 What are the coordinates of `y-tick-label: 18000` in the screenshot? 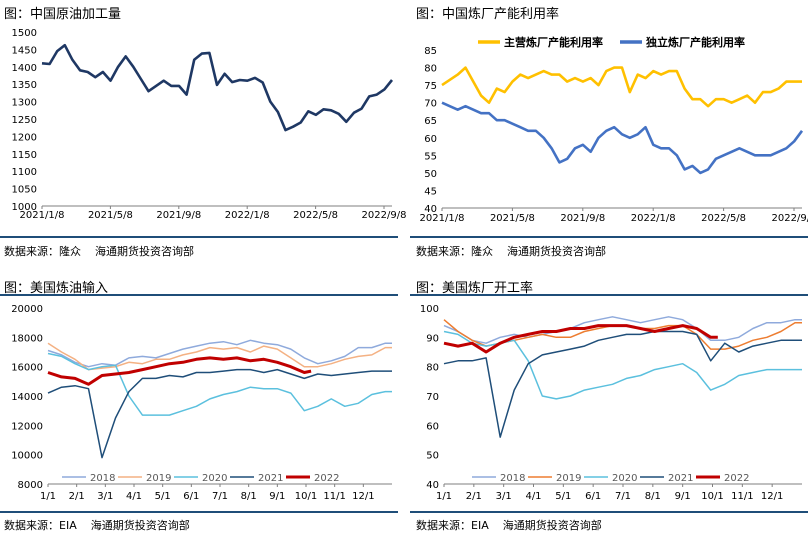 It's located at (27, 338).